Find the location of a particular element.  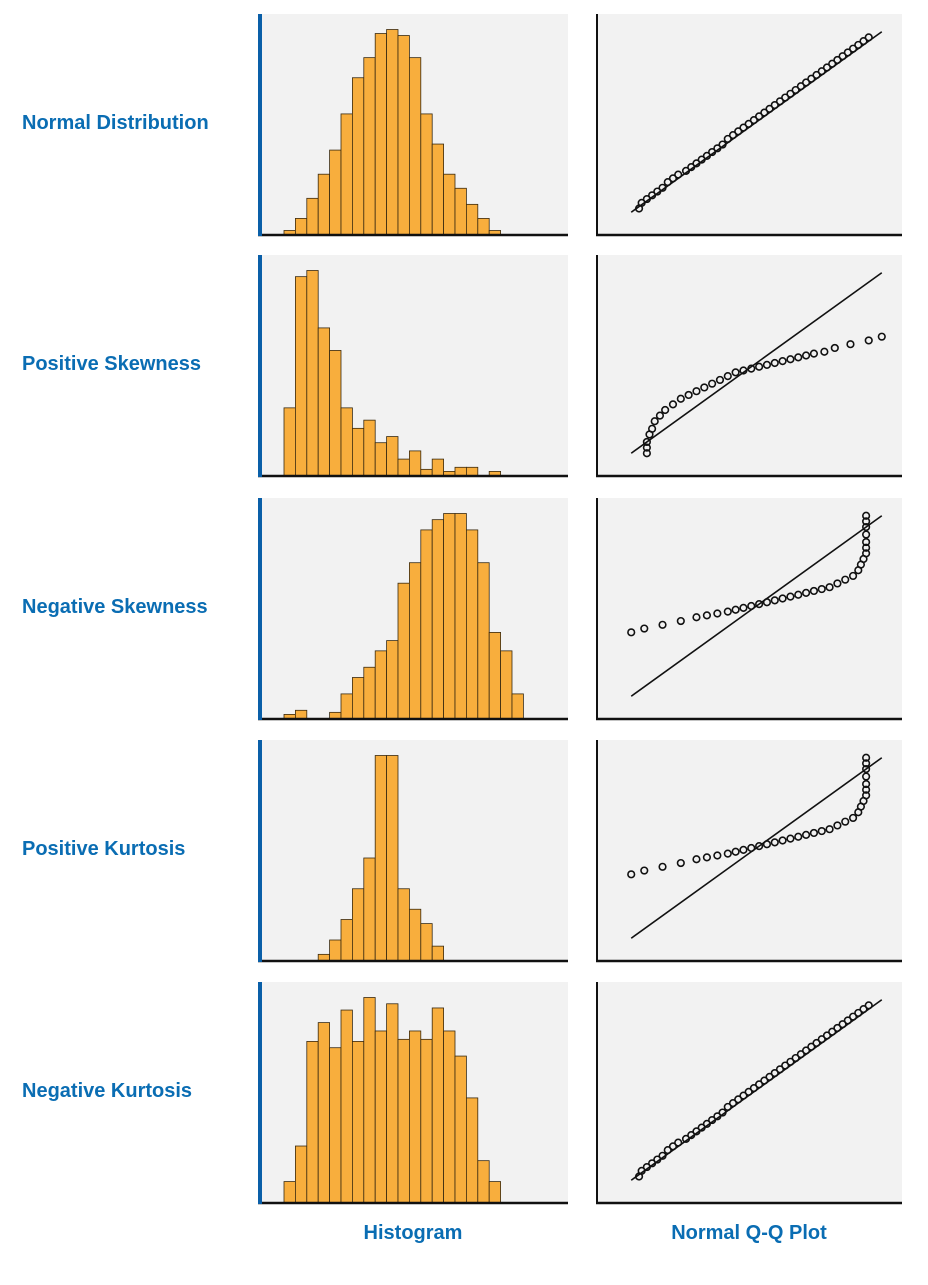

qq-panel-normal-distribution is located at coordinates (749, 125).